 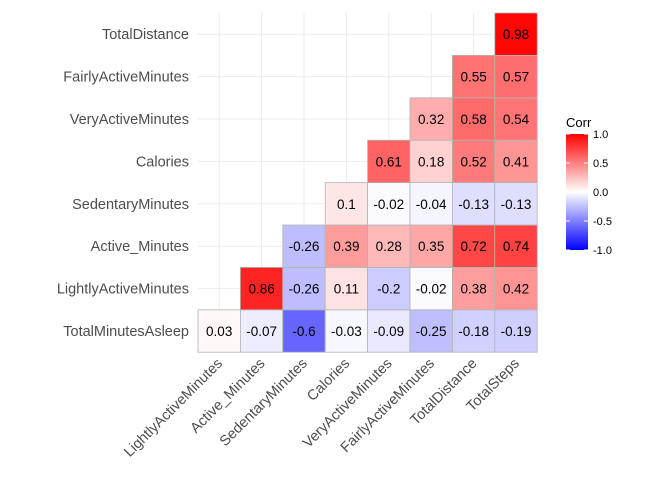 What do you see at coordinates (602, 222) in the screenshot?
I see `legend-tick-label: -0.5` at bounding box center [602, 222].